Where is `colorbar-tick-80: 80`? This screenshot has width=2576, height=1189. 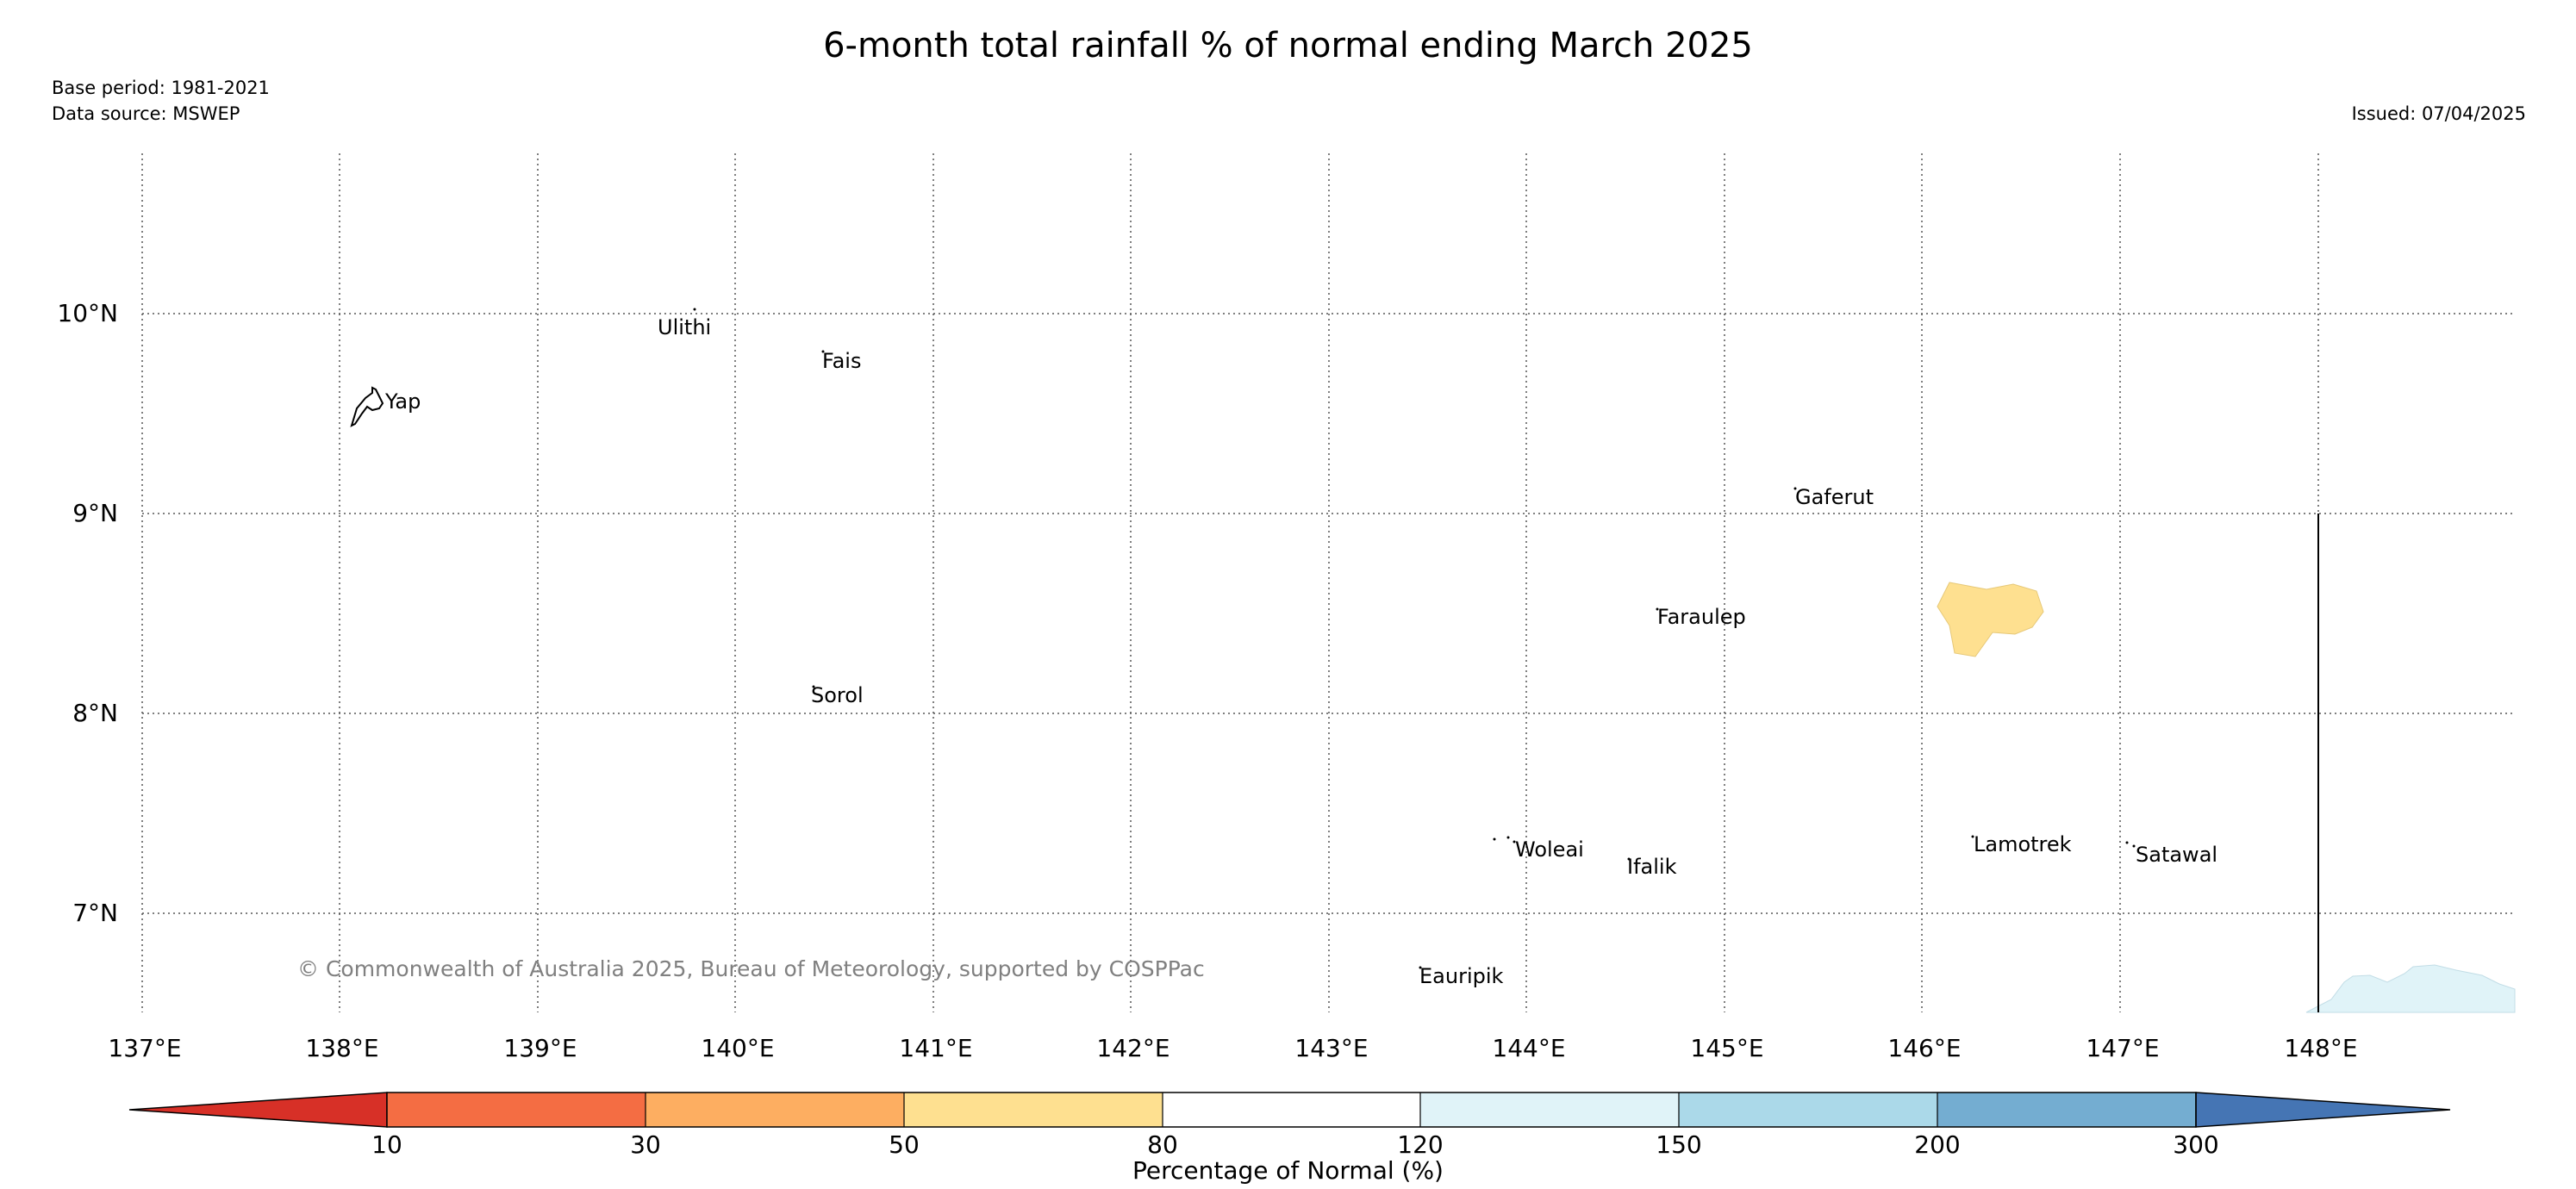
colorbar-tick-80: 80 is located at coordinates (1162, 1145).